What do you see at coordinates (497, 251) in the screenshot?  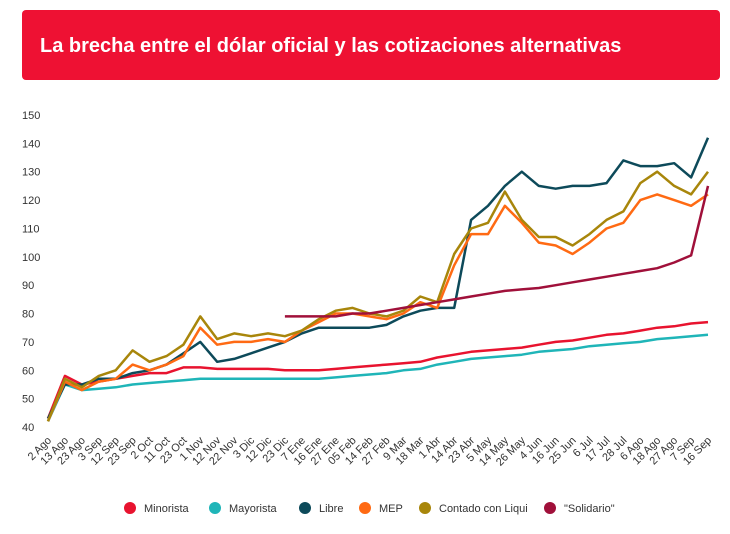 I see `series-line` at bounding box center [497, 251].